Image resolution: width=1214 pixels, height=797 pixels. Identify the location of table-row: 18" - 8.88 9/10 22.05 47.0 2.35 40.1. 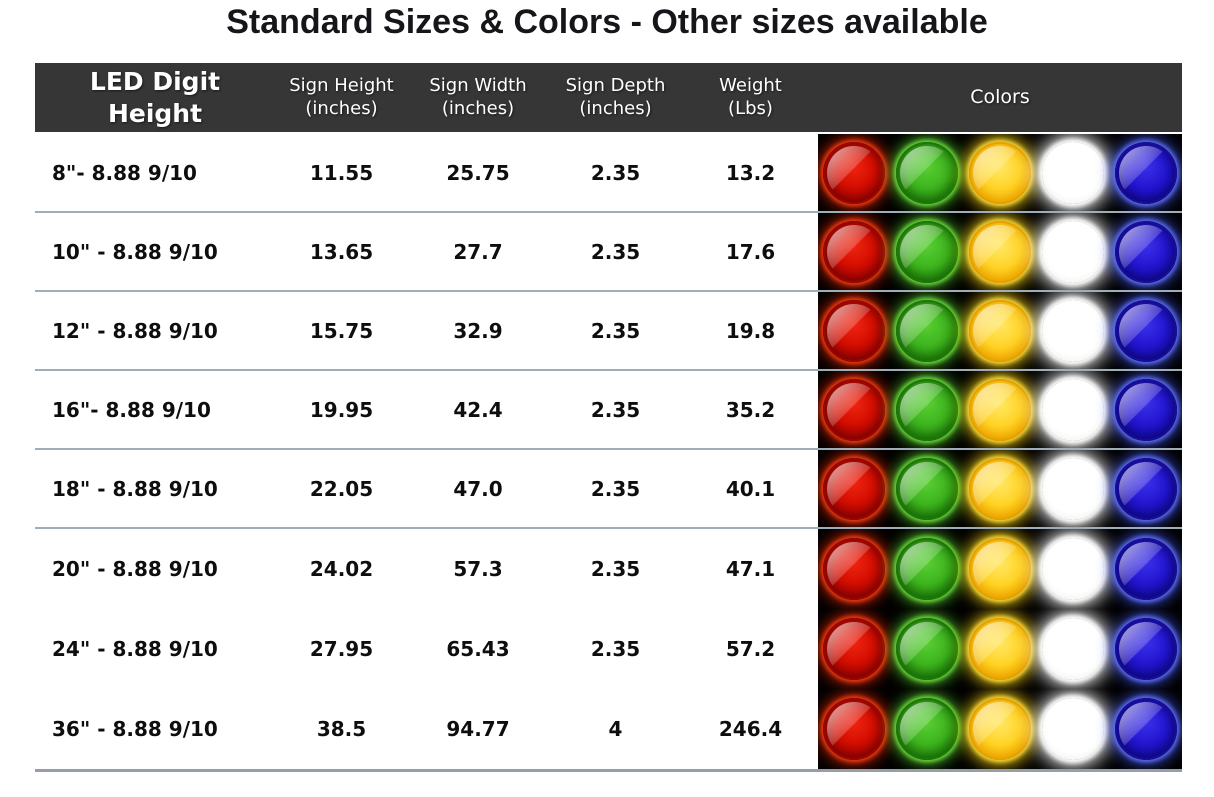
(608, 489).